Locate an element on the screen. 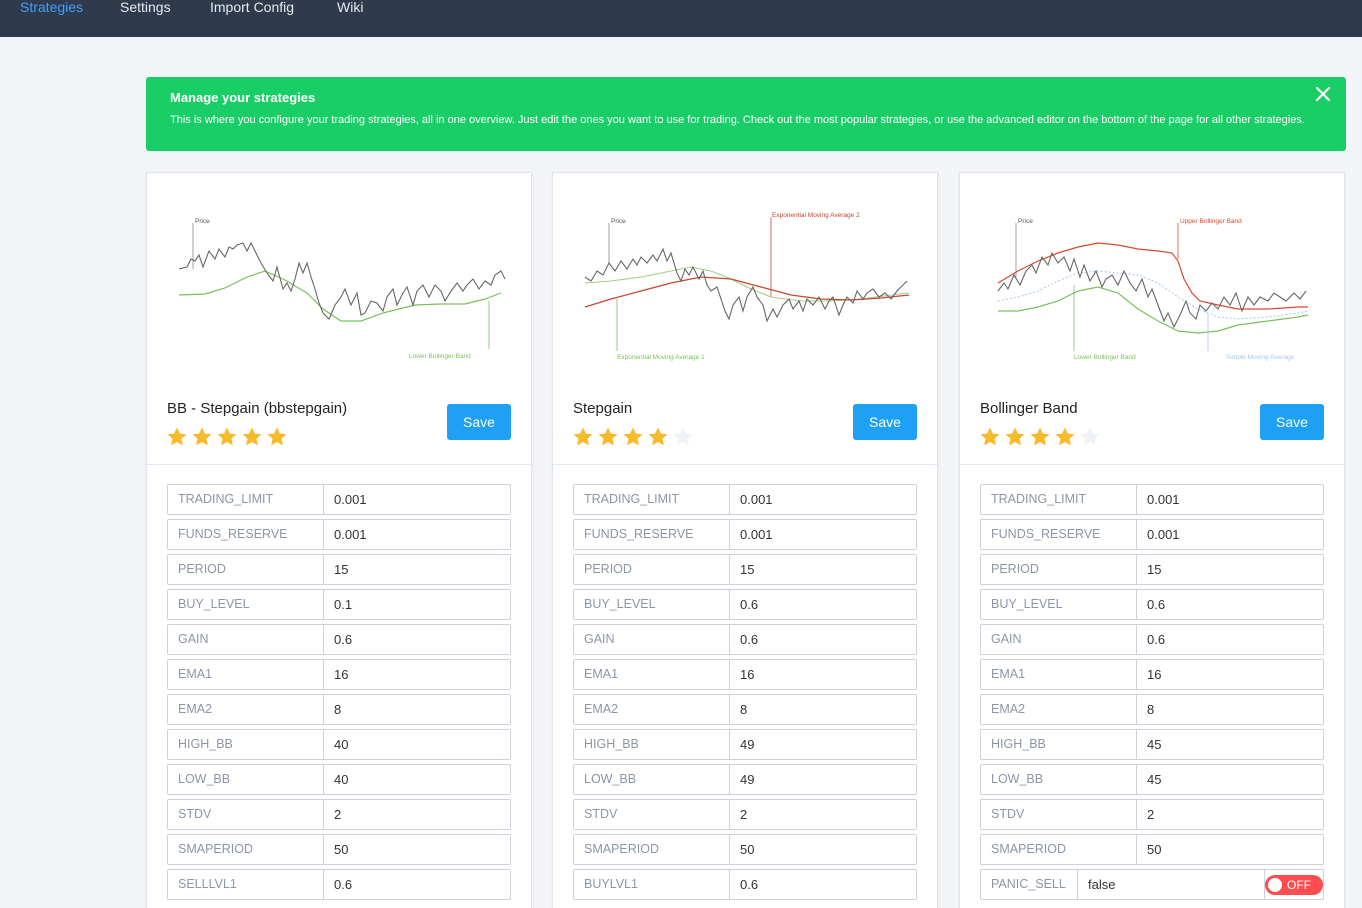 The height and width of the screenshot is (908, 1362). toggle-knob is located at coordinates (1275, 884).